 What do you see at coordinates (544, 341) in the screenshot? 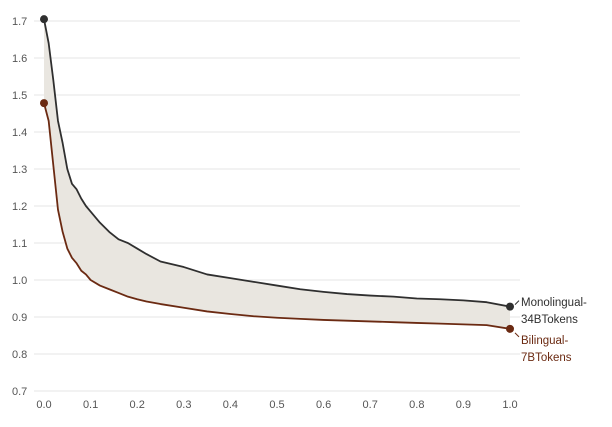
I see `bilingual-label: Bilingual-` at bounding box center [544, 341].